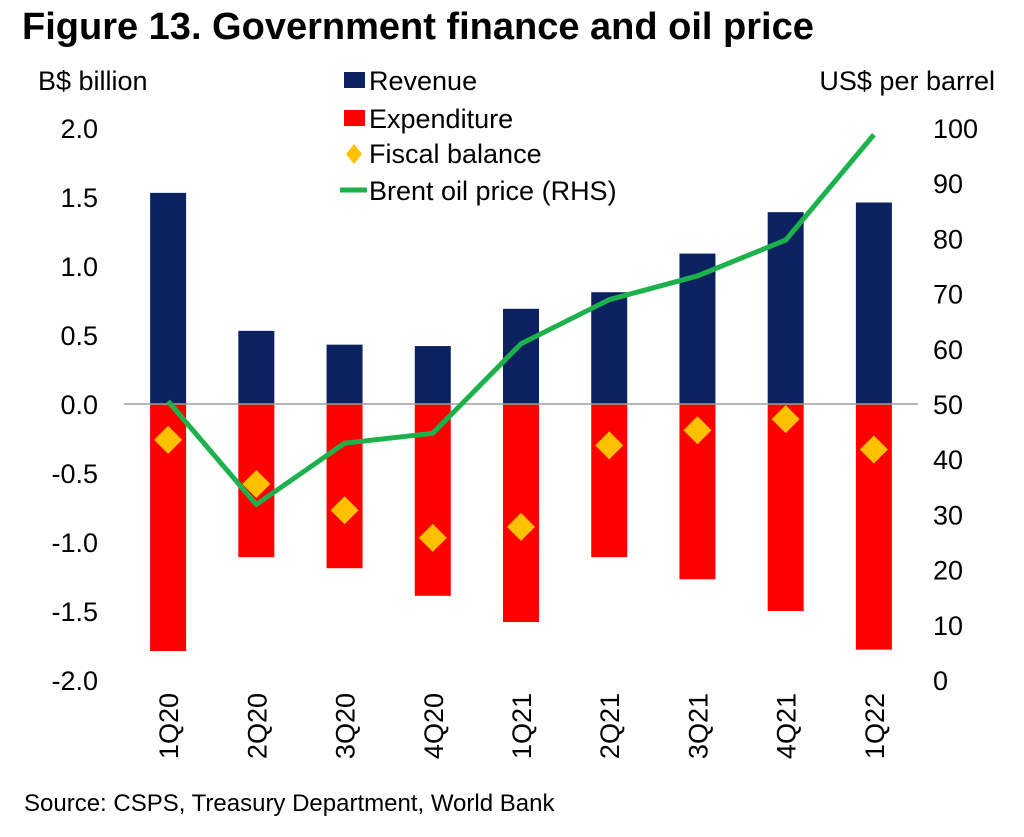  What do you see at coordinates (948, 626) in the screenshot?
I see `right-tick-label: 10` at bounding box center [948, 626].